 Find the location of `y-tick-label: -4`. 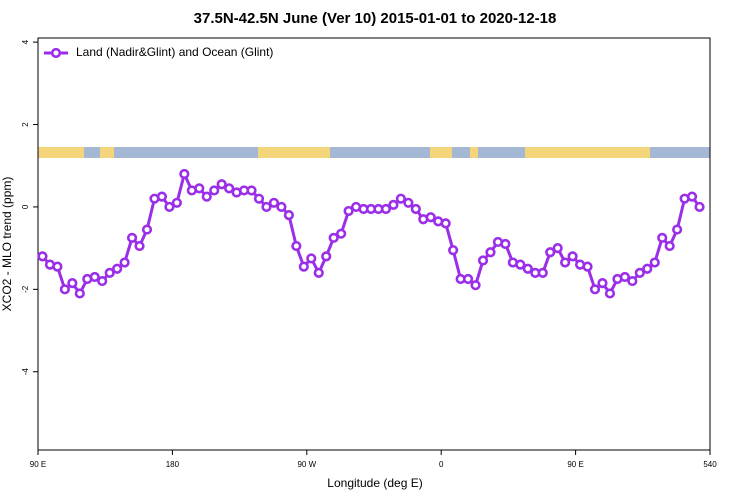

y-tick-label: -4 is located at coordinates (25, 372).